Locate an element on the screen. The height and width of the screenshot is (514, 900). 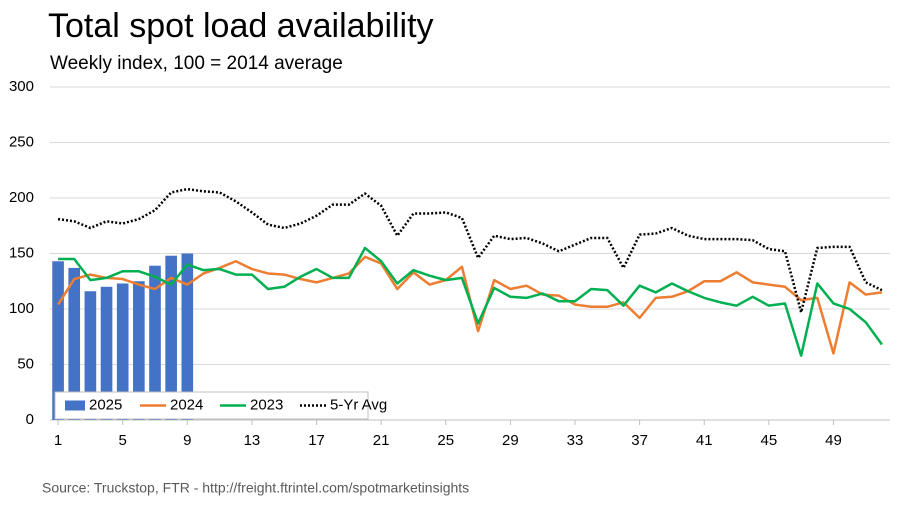
x-tick-label: 37 is located at coordinates (639, 440).